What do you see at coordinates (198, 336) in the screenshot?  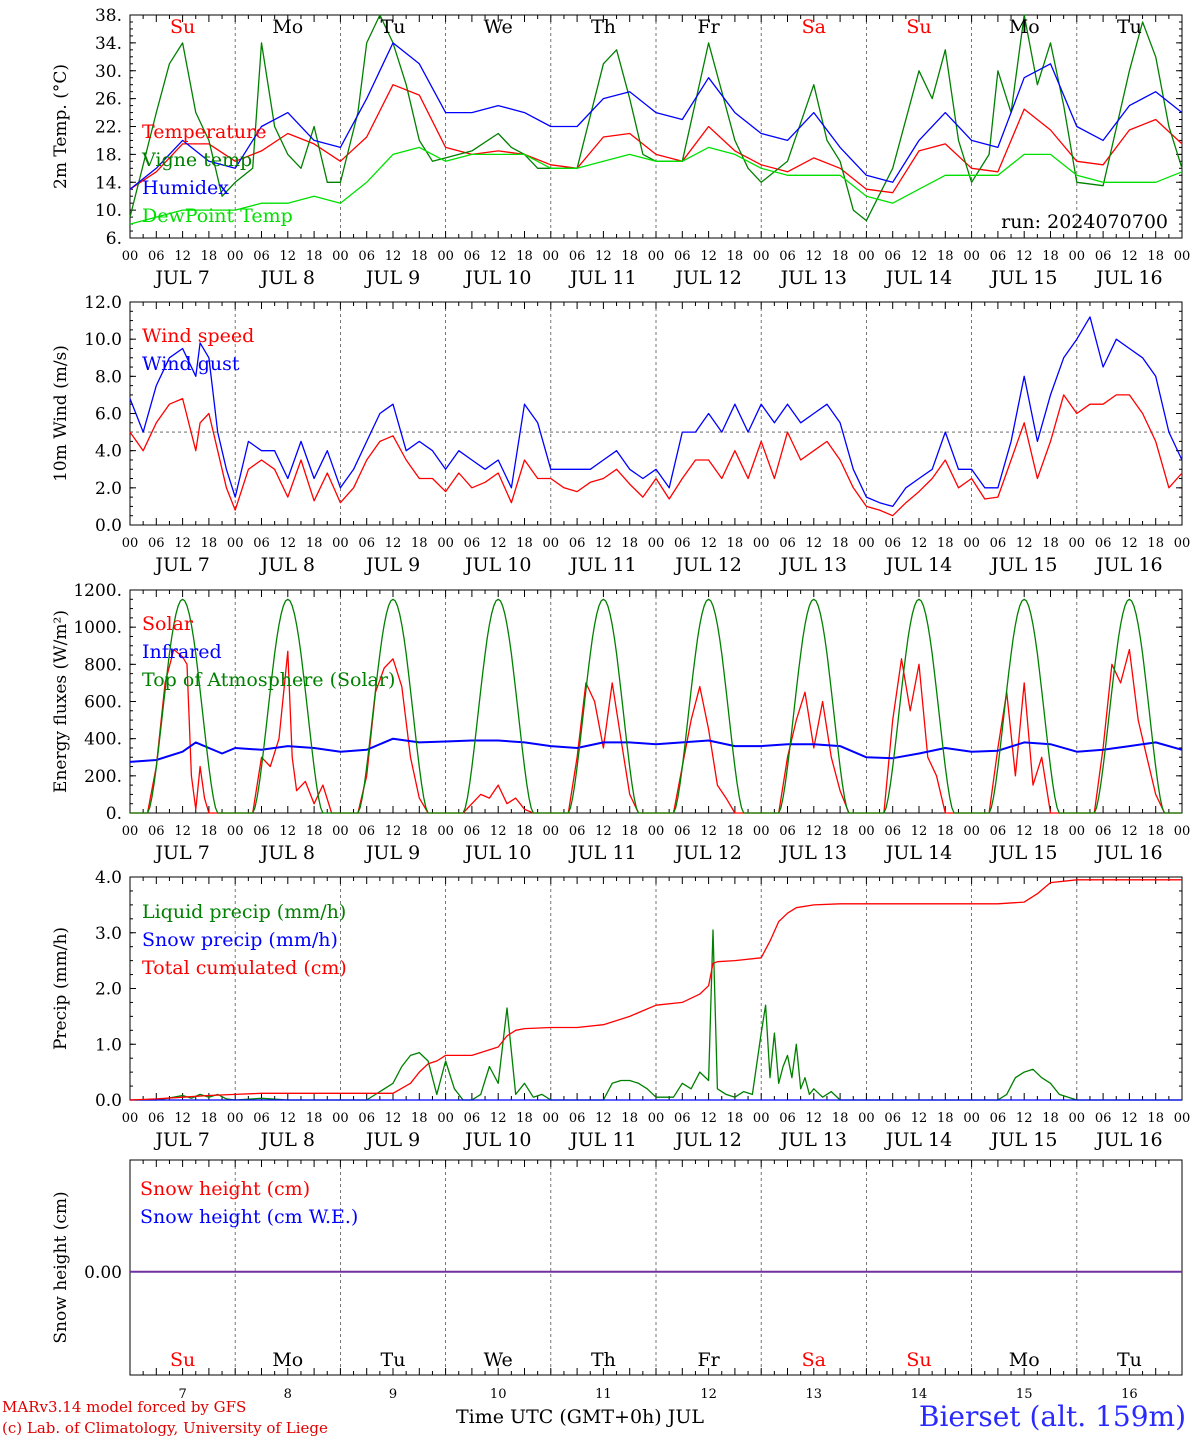 I see `legend-entry: Wind speed` at bounding box center [198, 336].